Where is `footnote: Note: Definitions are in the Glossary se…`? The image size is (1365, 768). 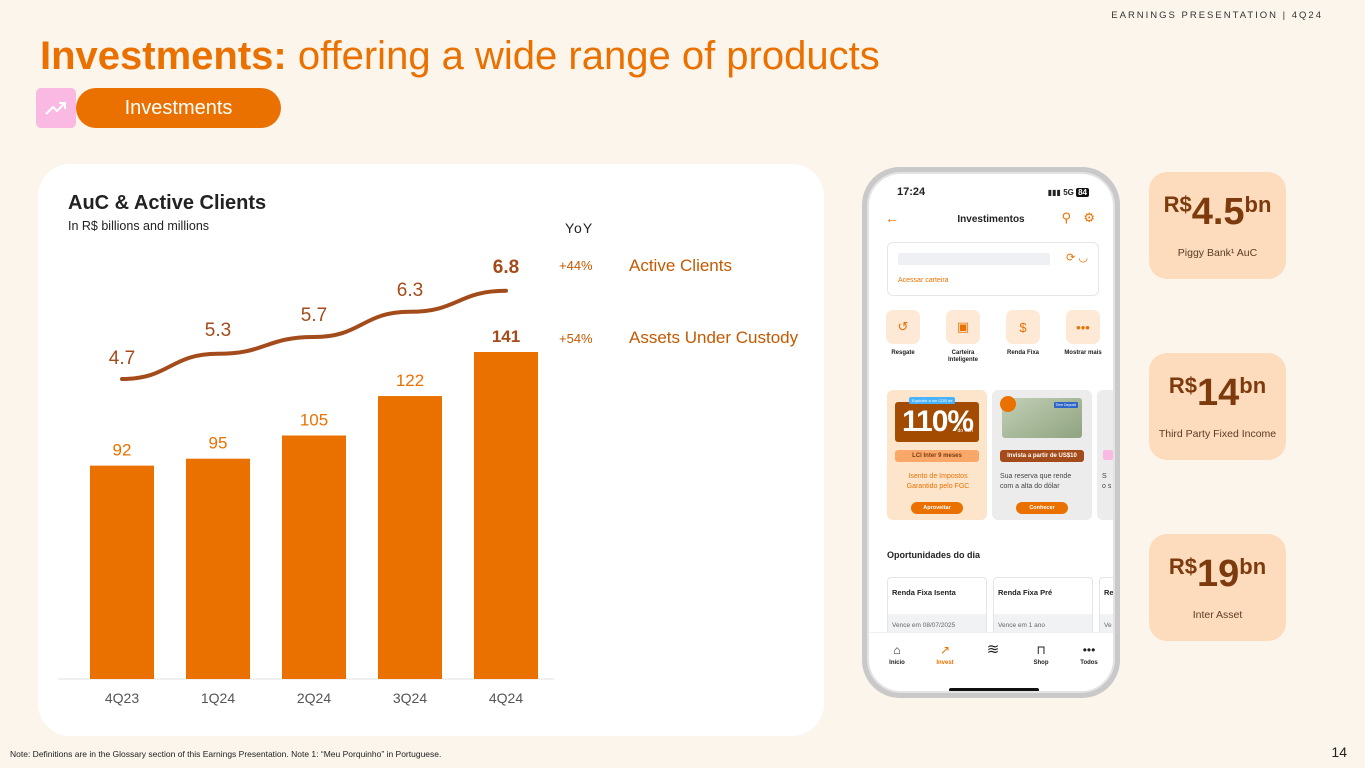
footnote: Note: Definitions are in the Glossary se… is located at coordinates (226, 754).